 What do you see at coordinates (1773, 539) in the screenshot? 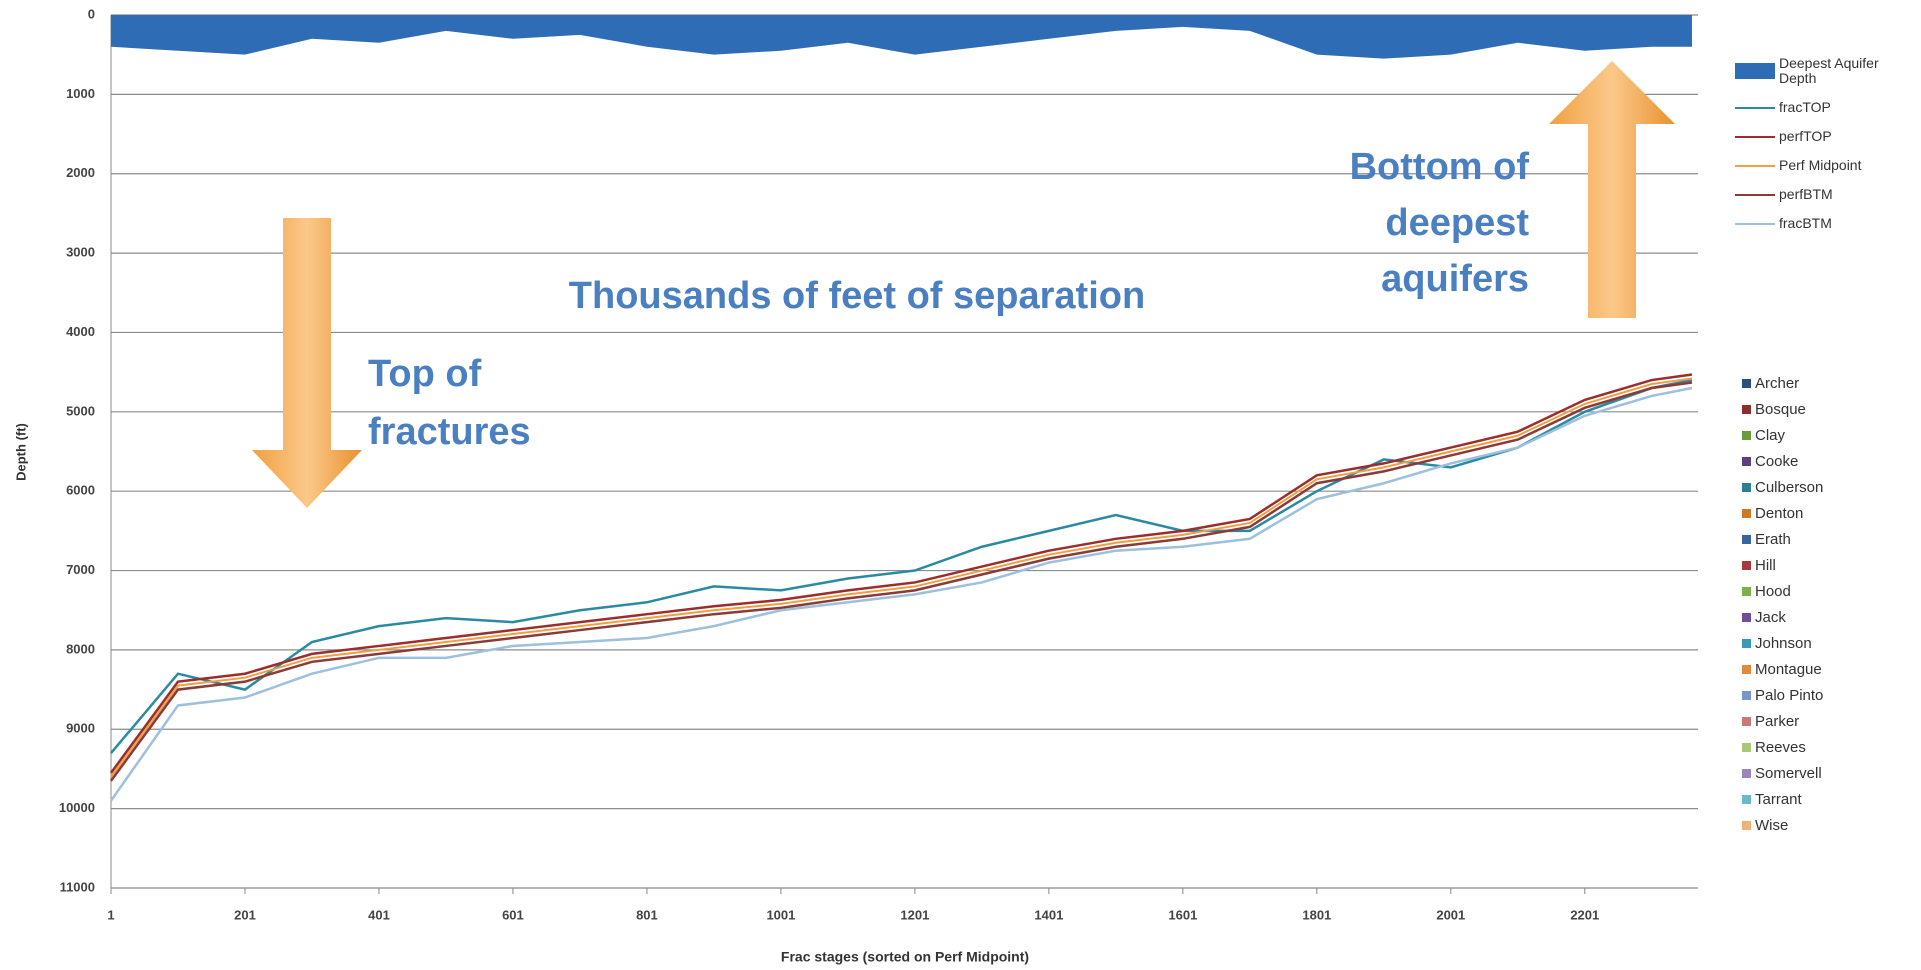
I see `county-label: Erath` at bounding box center [1773, 539].